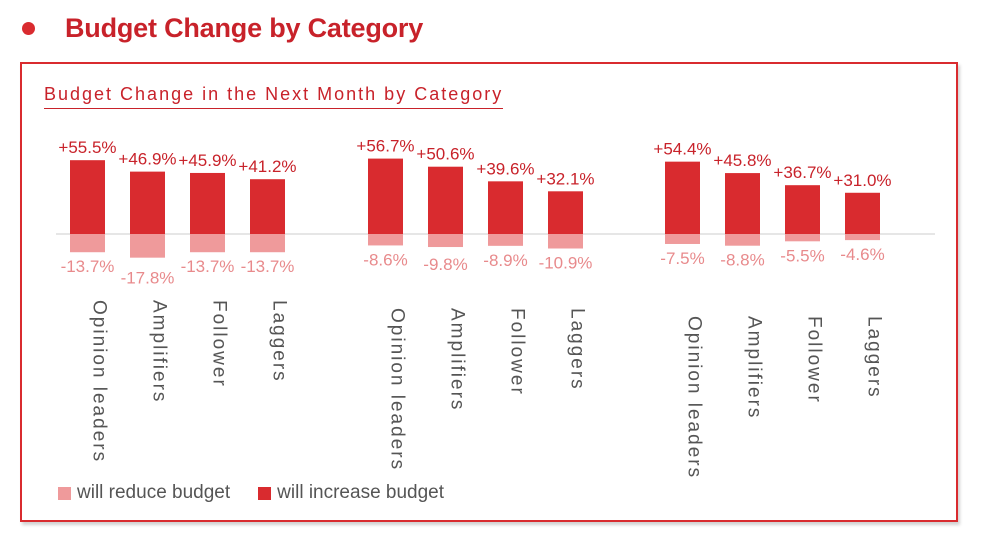 This screenshot has width=981, height=545. Describe the element at coordinates (457, 359) in the screenshot. I see `category-label-group2-2: Amplifiers` at that location.